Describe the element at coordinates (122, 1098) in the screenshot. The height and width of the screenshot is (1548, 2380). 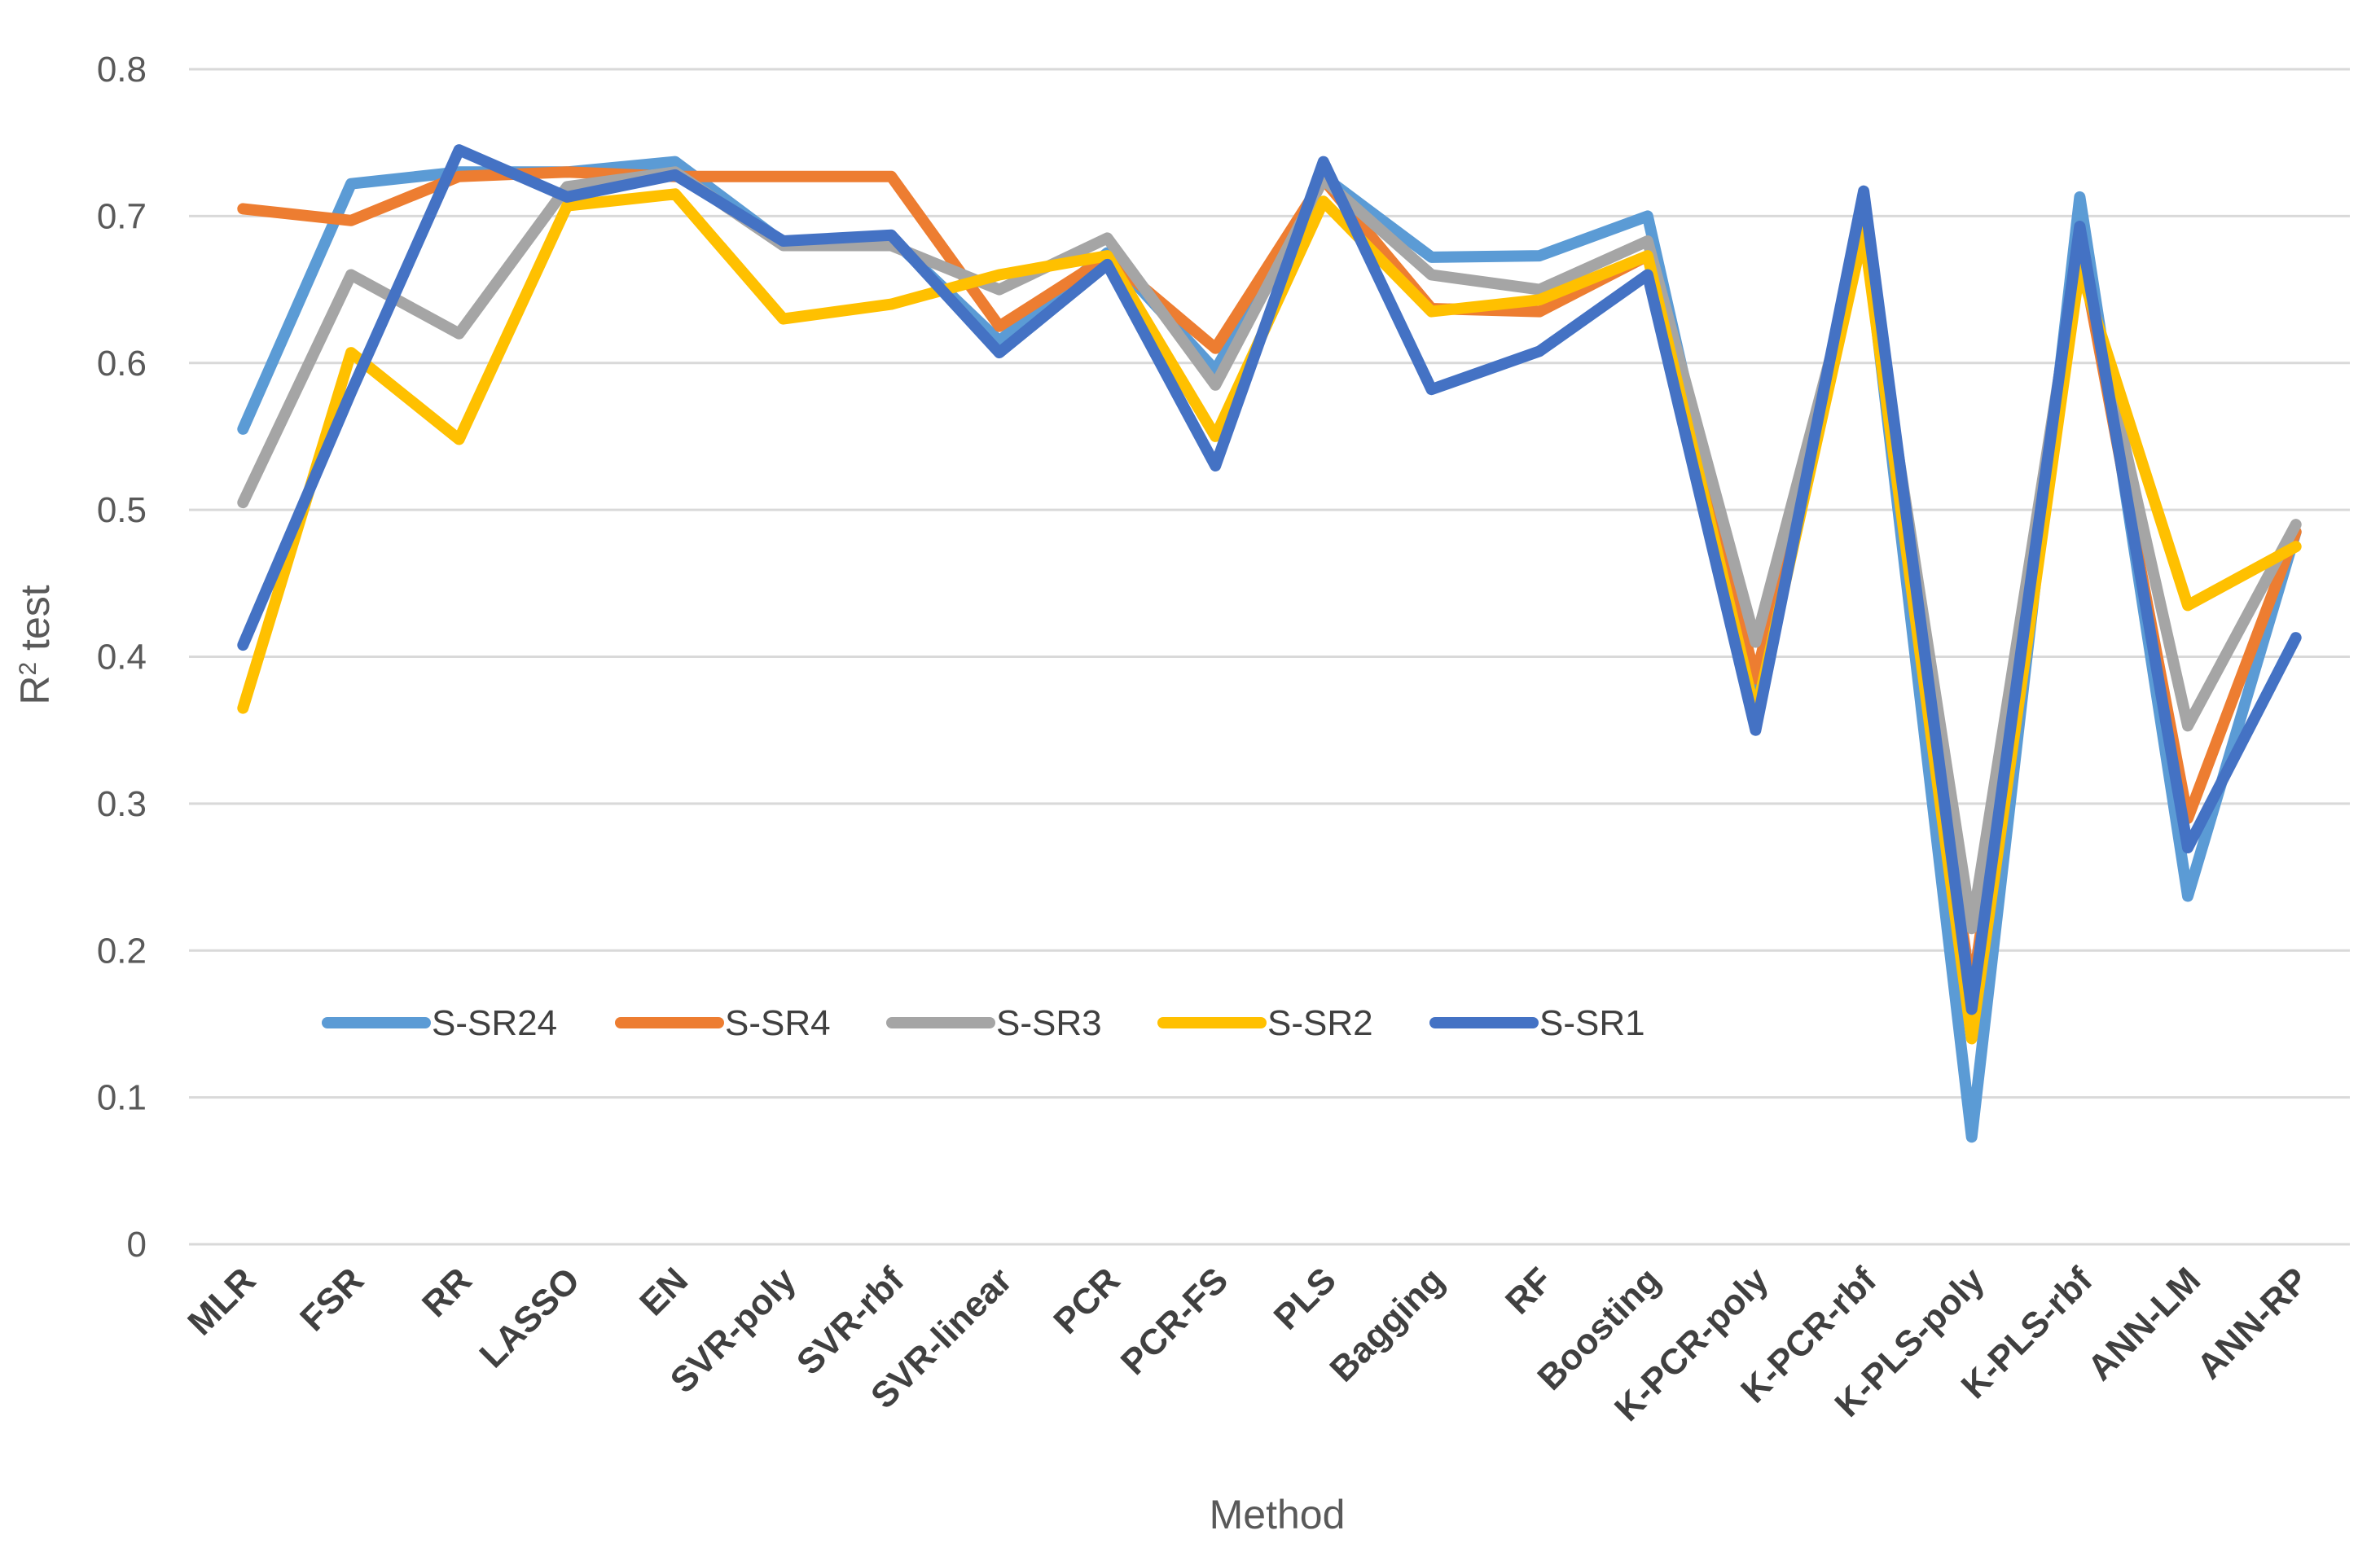
I see `y-tick-label: 0.1` at that location.